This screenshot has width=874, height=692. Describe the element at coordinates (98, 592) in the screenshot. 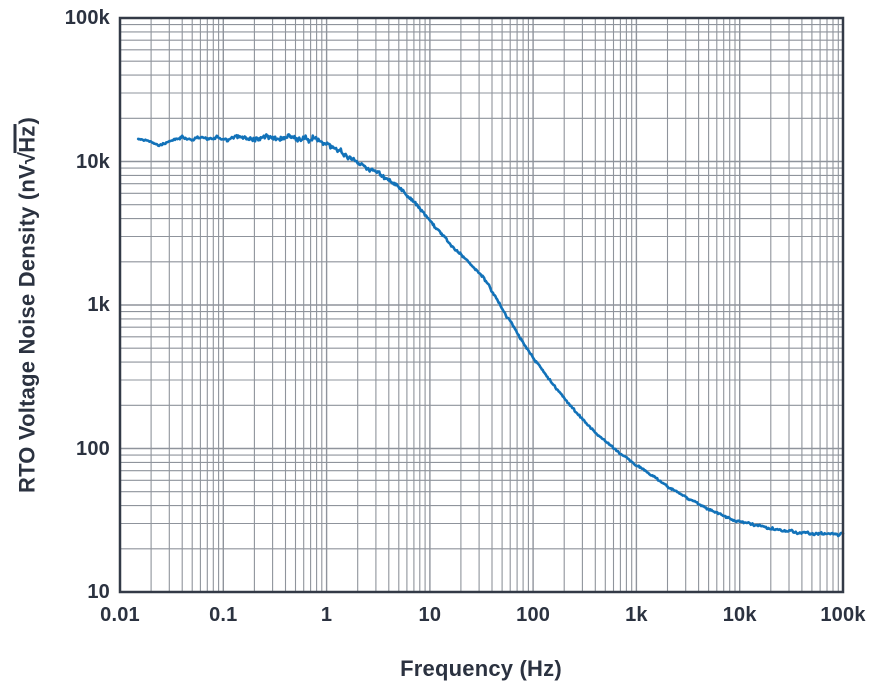

I see `y-tick-label: 10` at that location.